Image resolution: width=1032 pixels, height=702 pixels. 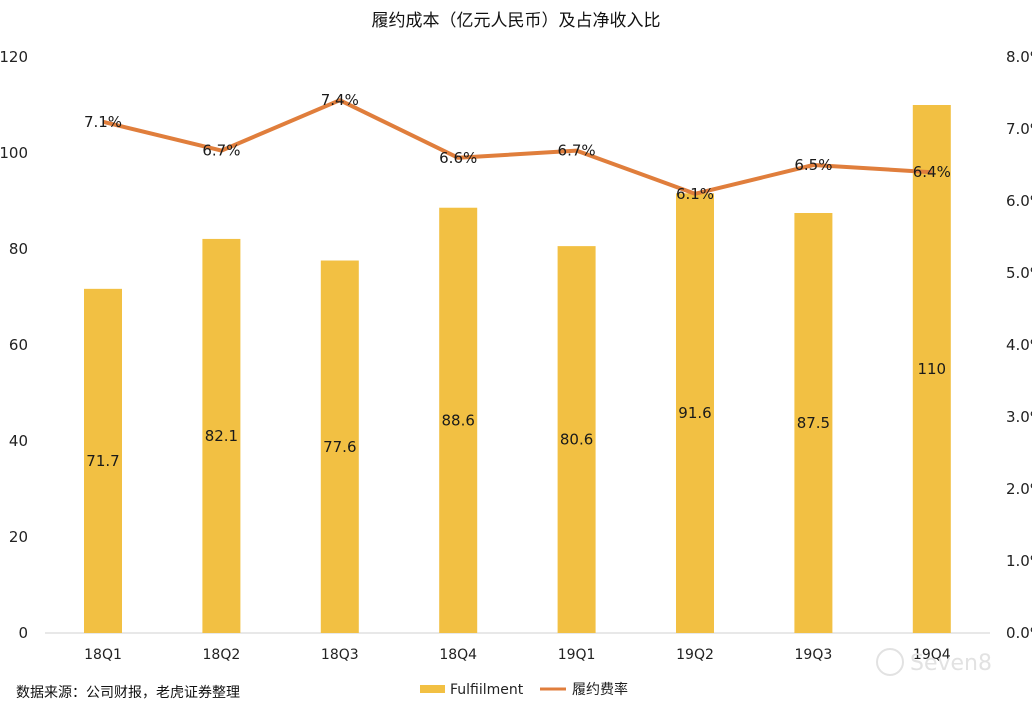 I want to click on right-axis-ticks: 0.0% 1.0% 2.0% 3.0% 4.0% 5.0% 6.0% 7.0% 8.0%, so click(x=1019, y=345).